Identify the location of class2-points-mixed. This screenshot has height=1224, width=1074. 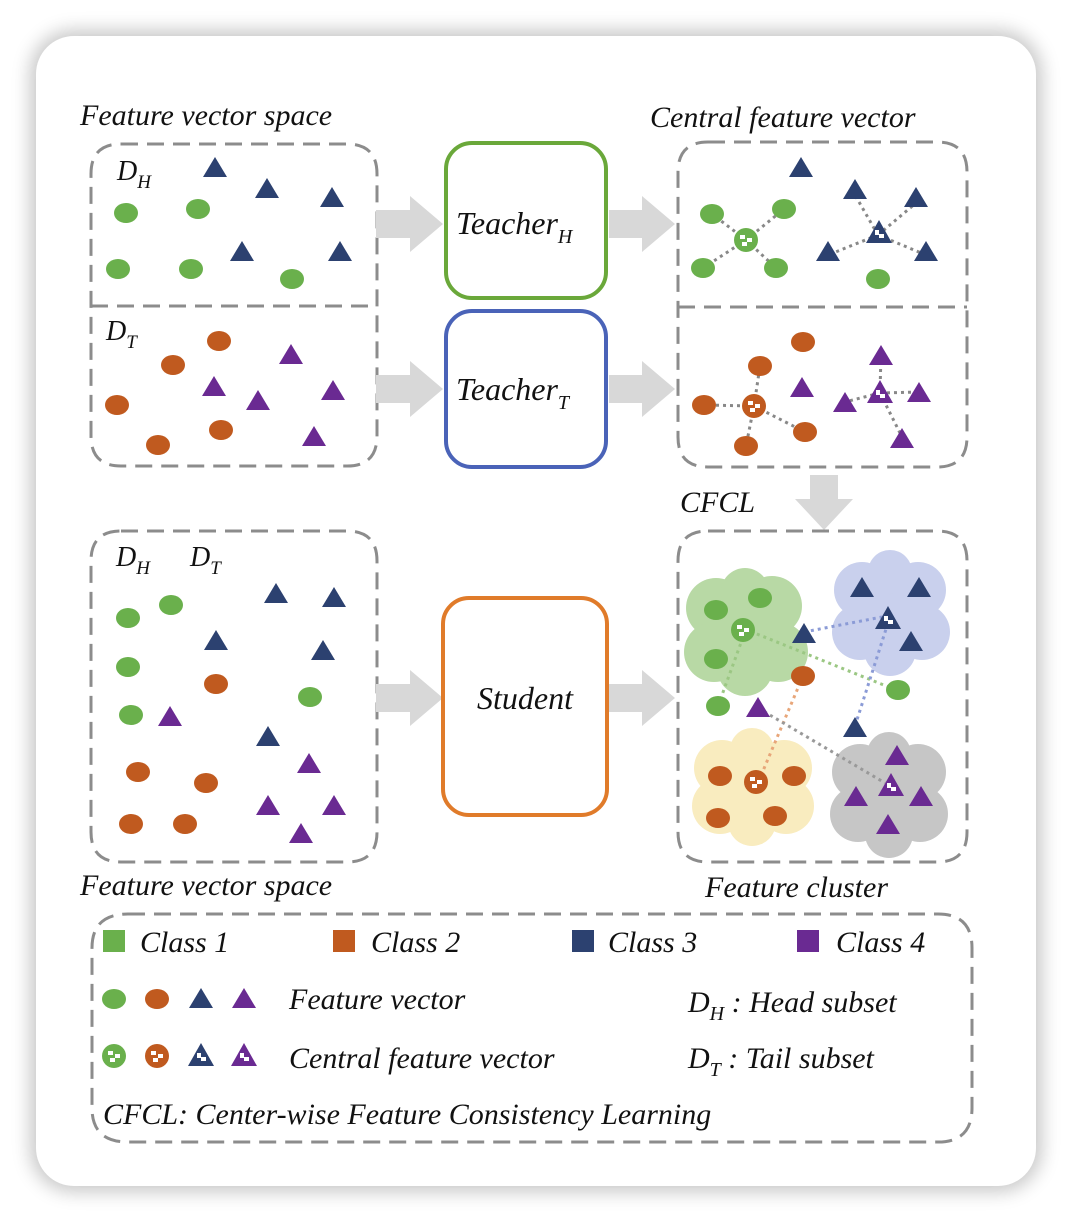
(173, 754).